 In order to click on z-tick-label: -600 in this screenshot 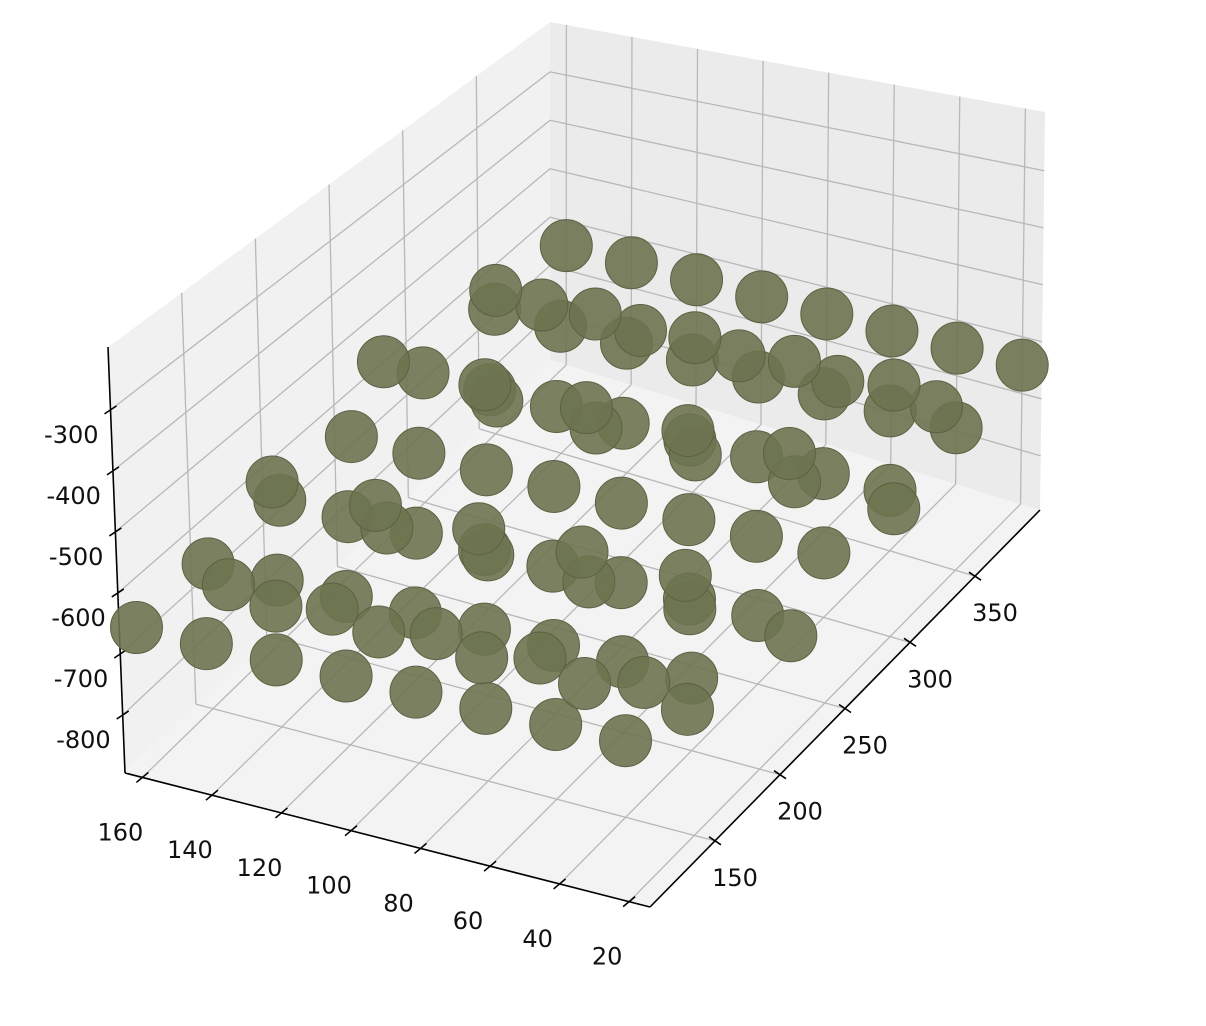, I will do `click(78, 618)`.